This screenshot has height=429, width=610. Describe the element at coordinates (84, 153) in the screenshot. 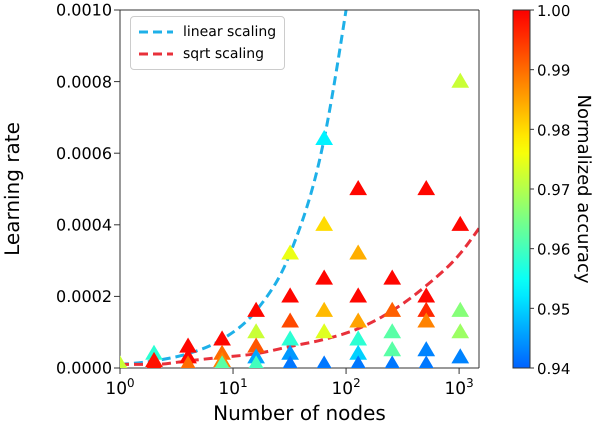

I see `y-tick-label: 0.0006` at that location.